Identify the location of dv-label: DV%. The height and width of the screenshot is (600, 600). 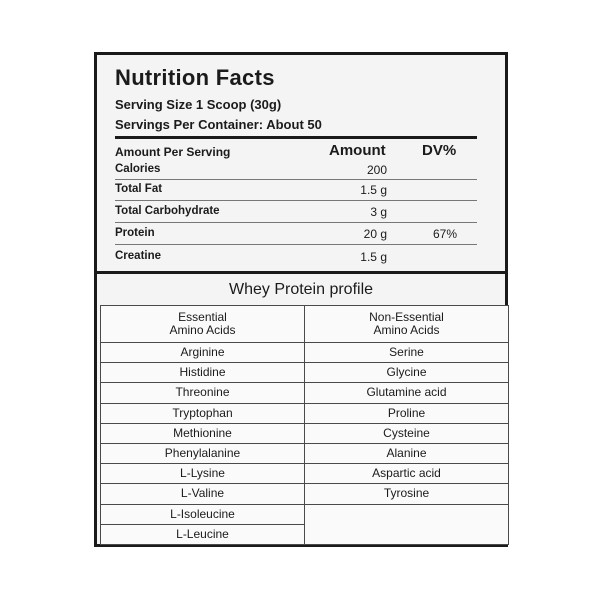
(439, 150).